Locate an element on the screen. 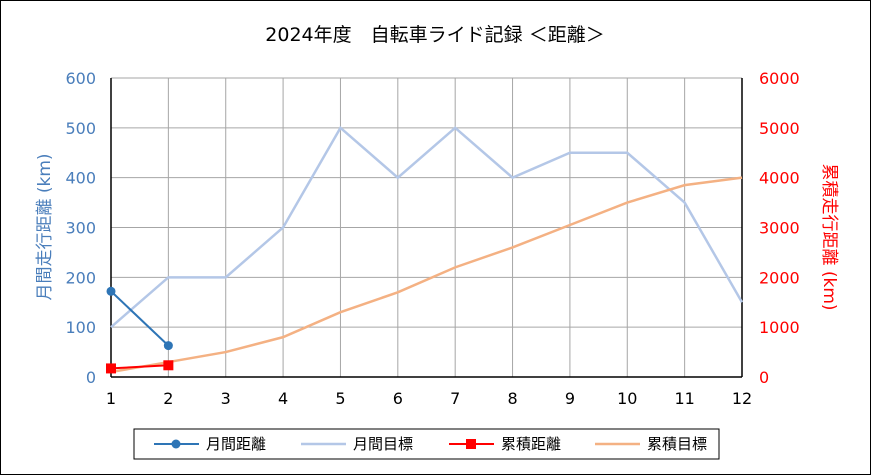 The image size is (871, 475). y-axis-label-right: 累積走行距離 (km) is located at coordinates (829, 236).